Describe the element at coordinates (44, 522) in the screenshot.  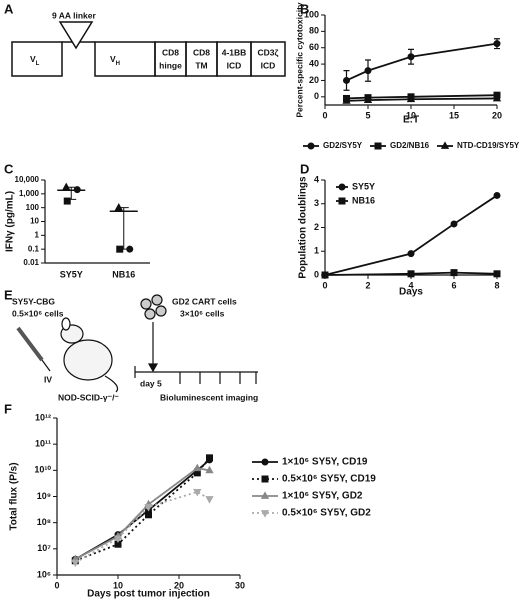
I see `y-tick-label: 10⁸` at that location.